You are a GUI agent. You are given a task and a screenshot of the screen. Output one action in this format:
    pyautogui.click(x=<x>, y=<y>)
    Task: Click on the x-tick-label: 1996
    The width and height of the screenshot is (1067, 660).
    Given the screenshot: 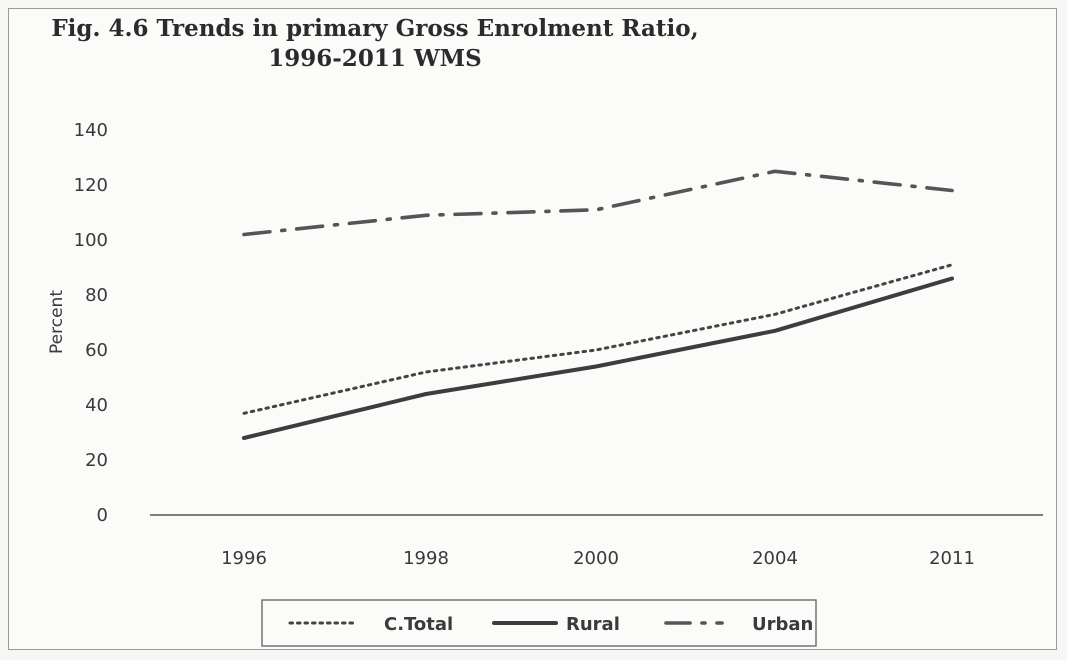 What is the action you would take?
    pyautogui.click(x=244, y=558)
    